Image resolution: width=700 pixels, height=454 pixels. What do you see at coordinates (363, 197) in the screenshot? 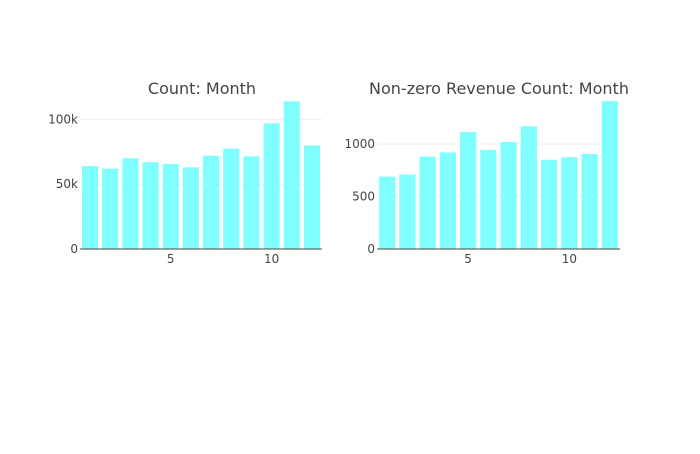
I see `y-tick-label: 500` at bounding box center [363, 197].